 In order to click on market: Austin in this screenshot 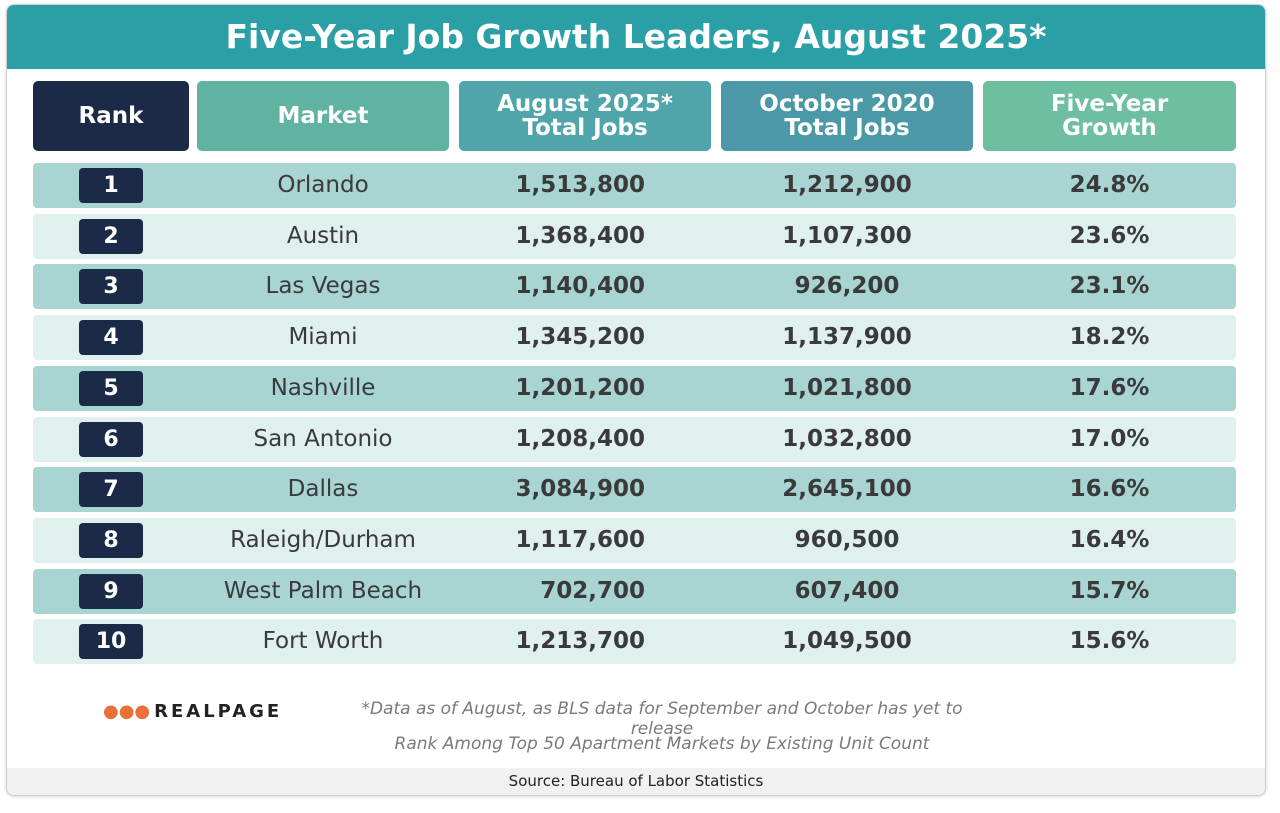, I will do `click(323, 235)`.